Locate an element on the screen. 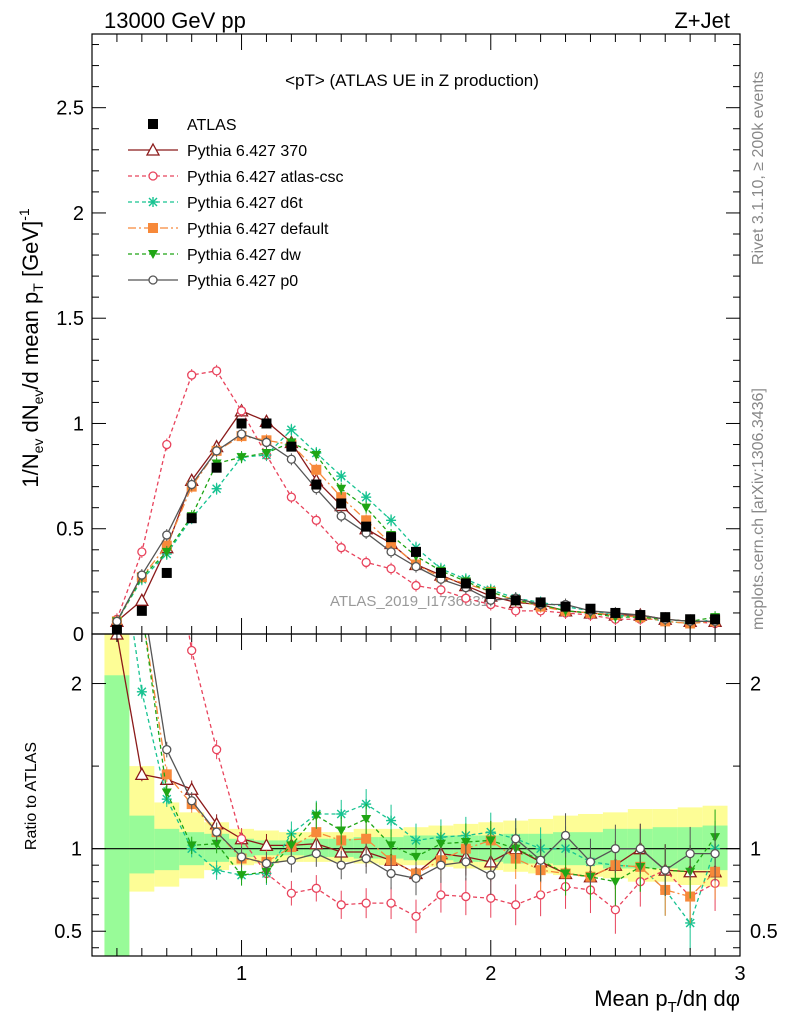  legend-entry: Pythia 6.427 dw is located at coordinates (214, 255).